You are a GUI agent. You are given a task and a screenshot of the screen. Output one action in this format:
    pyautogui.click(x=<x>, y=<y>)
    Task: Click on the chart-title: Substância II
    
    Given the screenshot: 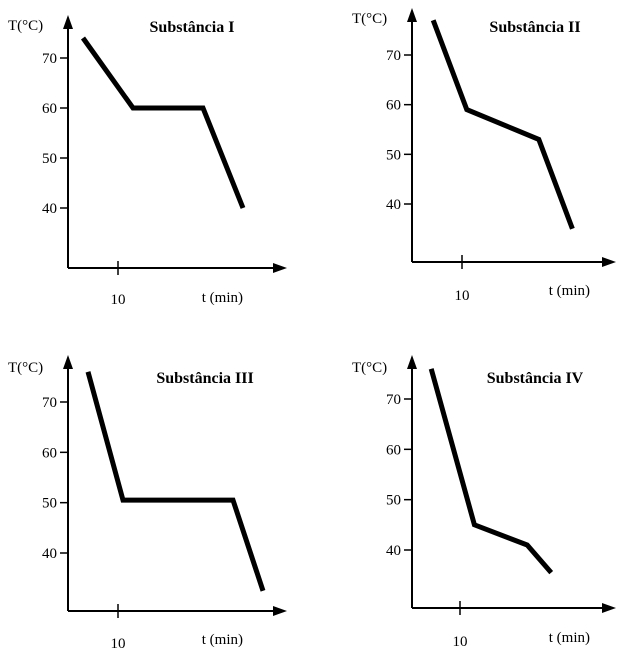 What is the action you would take?
    pyautogui.click(x=534, y=27)
    